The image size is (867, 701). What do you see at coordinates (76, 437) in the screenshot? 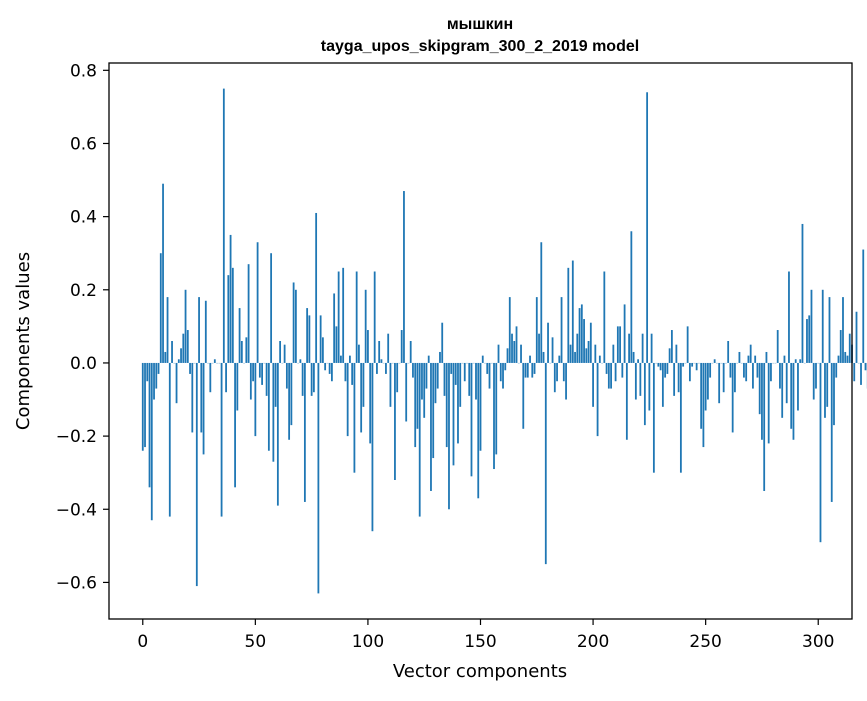
I see `y-tick-label: −0.2` at bounding box center [76, 437].